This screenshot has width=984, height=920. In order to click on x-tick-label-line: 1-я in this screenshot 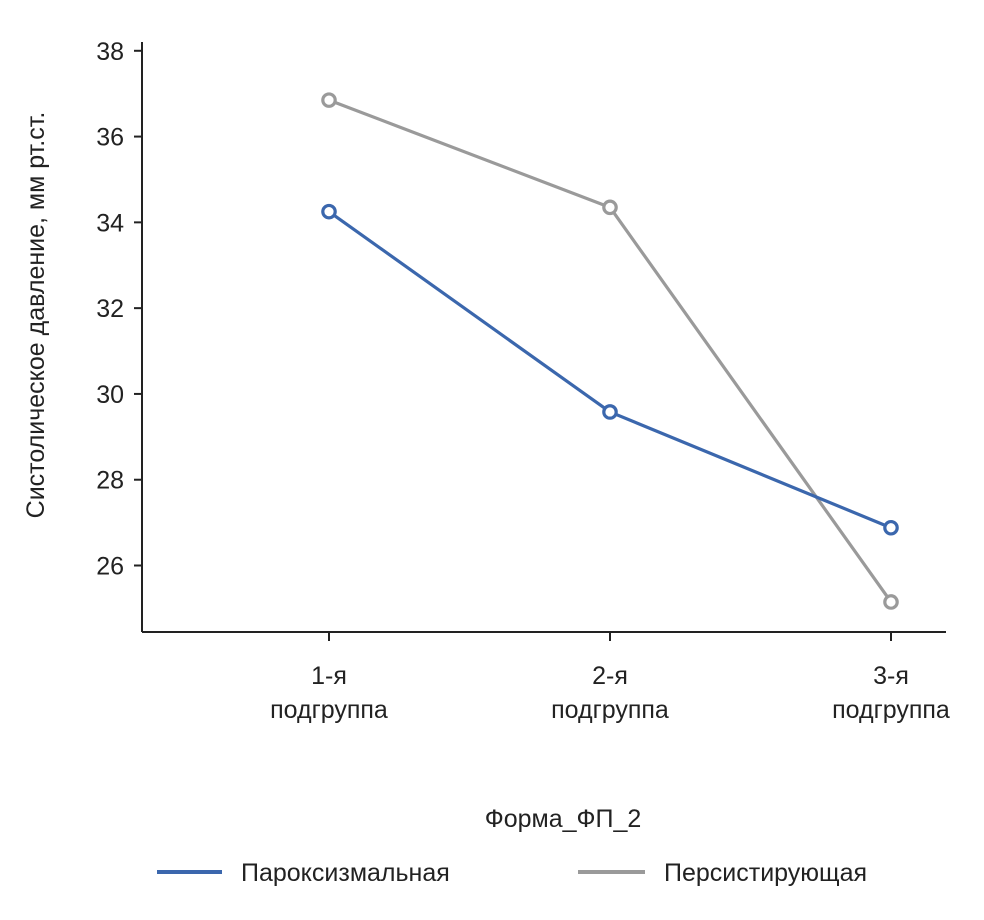, I will do `click(329, 676)`.